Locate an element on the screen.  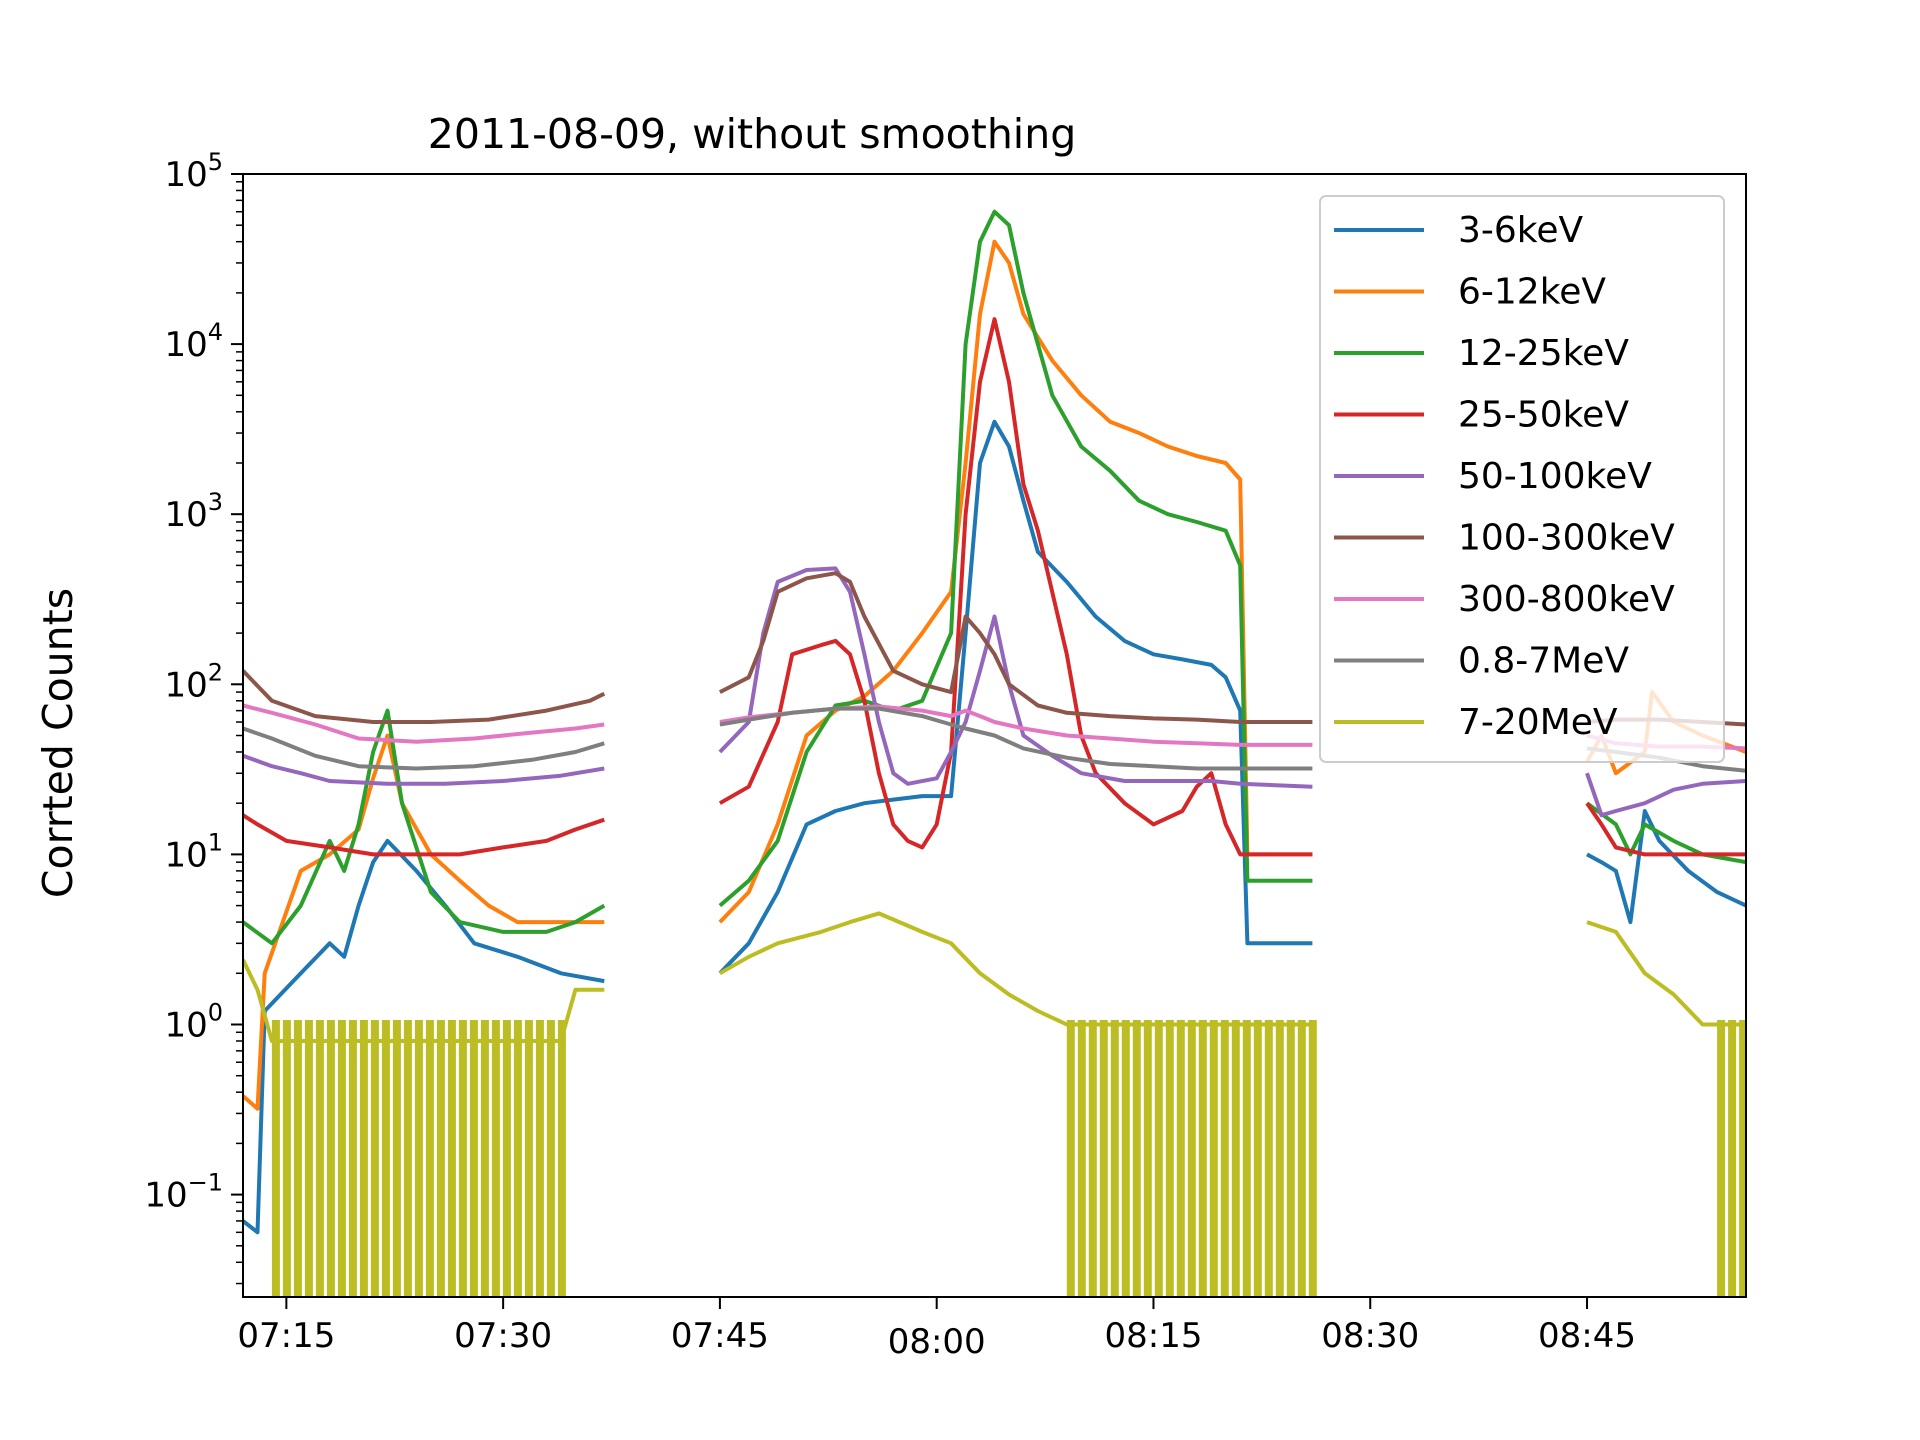
x-tick-label: 07:30 is located at coordinates (503, 1336).